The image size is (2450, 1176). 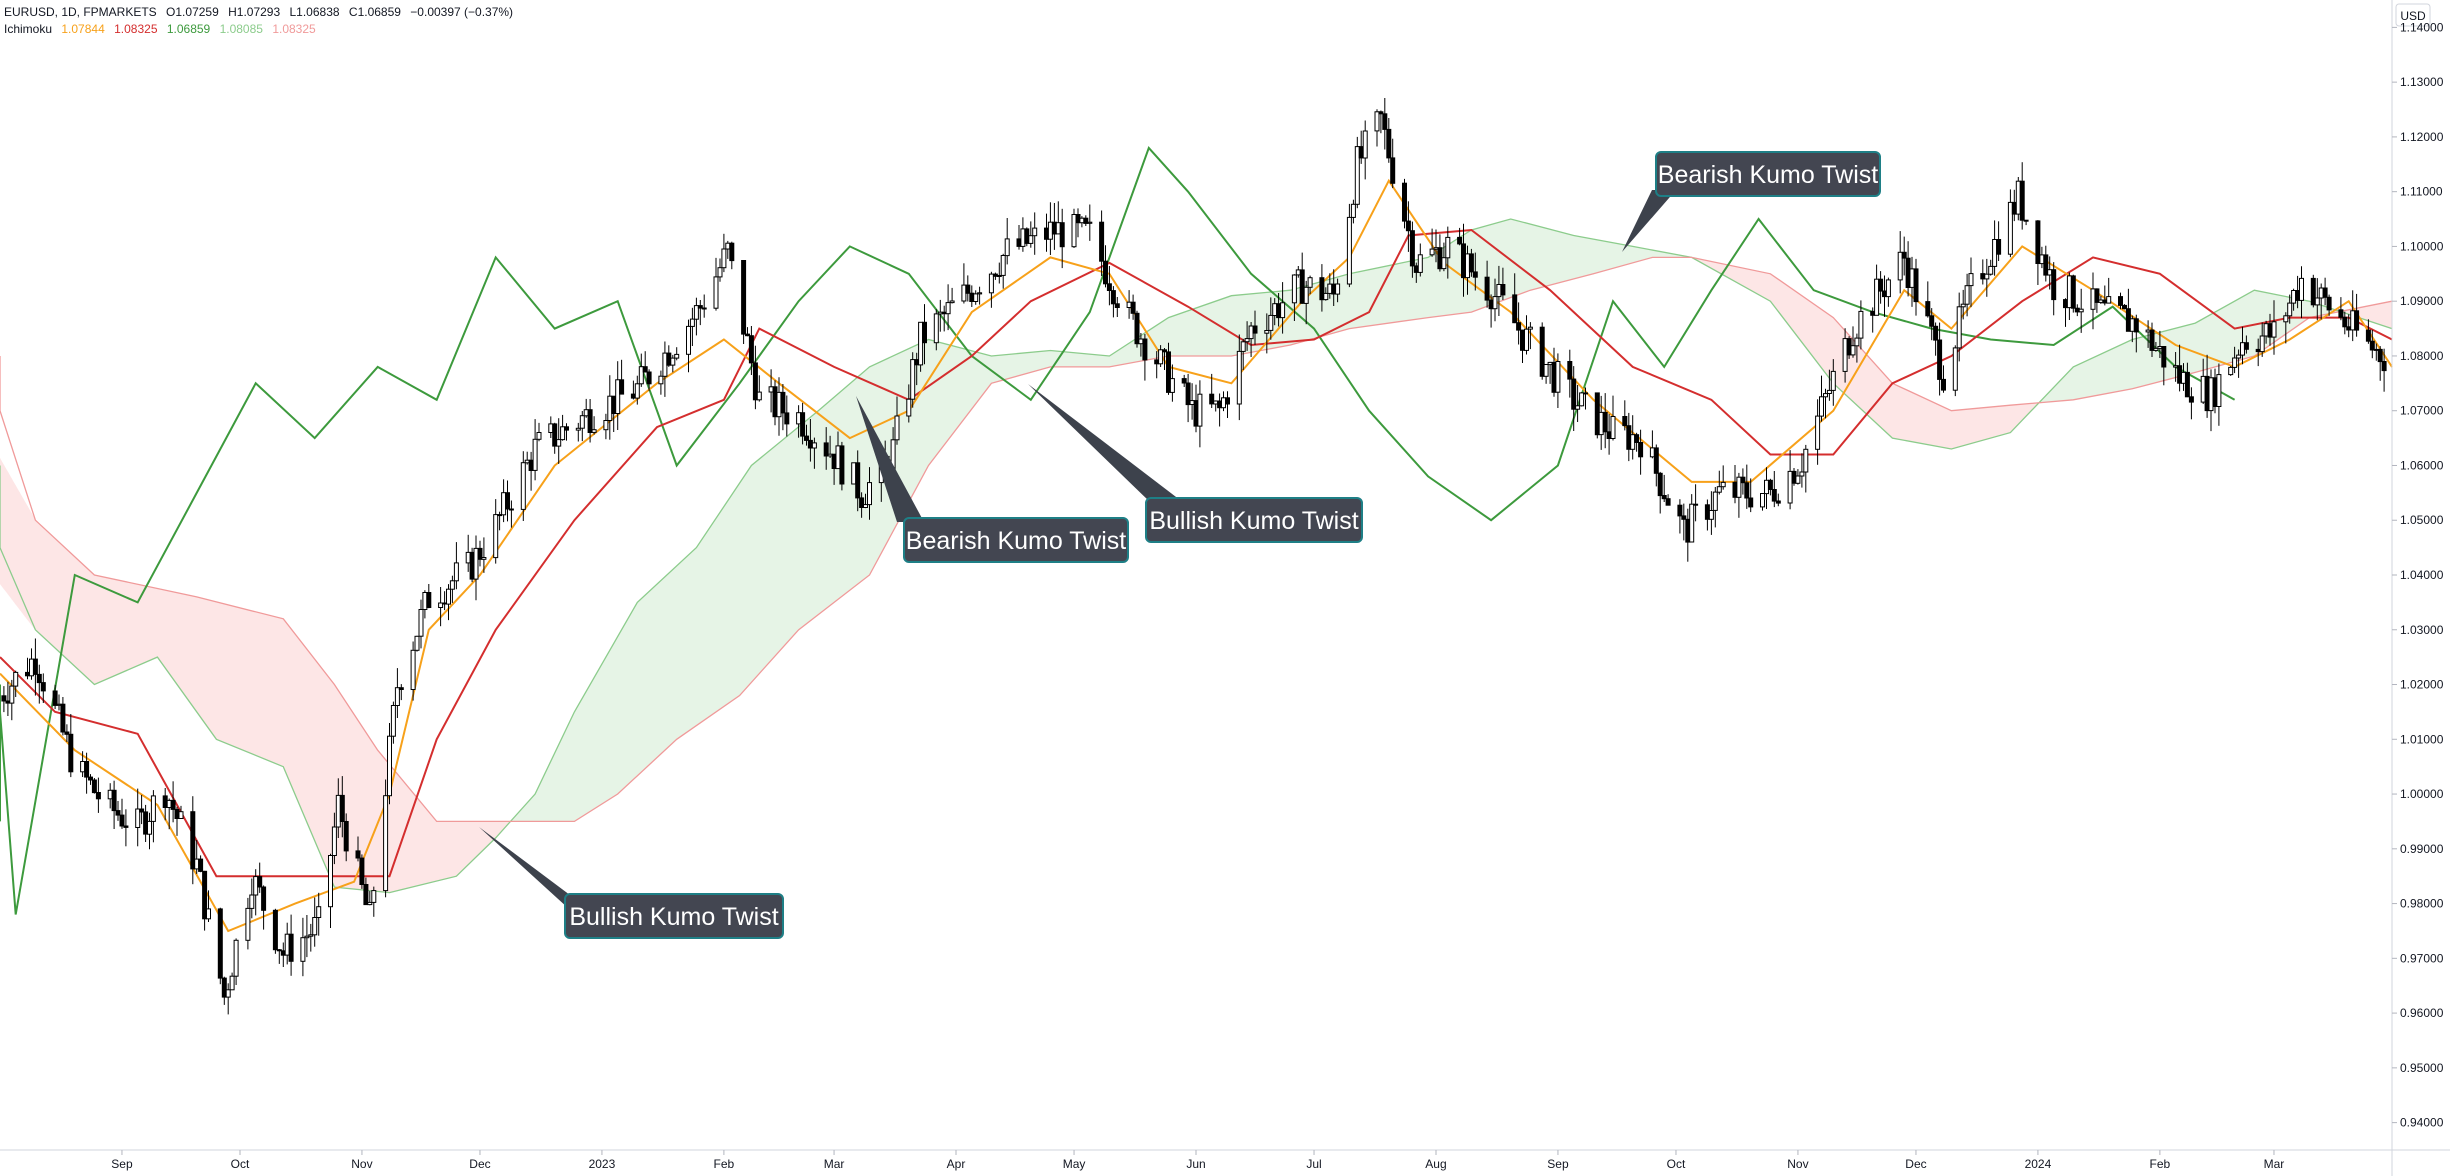 What do you see at coordinates (240, 1164) in the screenshot?
I see `time-tick-label: Oct` at bounding box center [240, 1164].